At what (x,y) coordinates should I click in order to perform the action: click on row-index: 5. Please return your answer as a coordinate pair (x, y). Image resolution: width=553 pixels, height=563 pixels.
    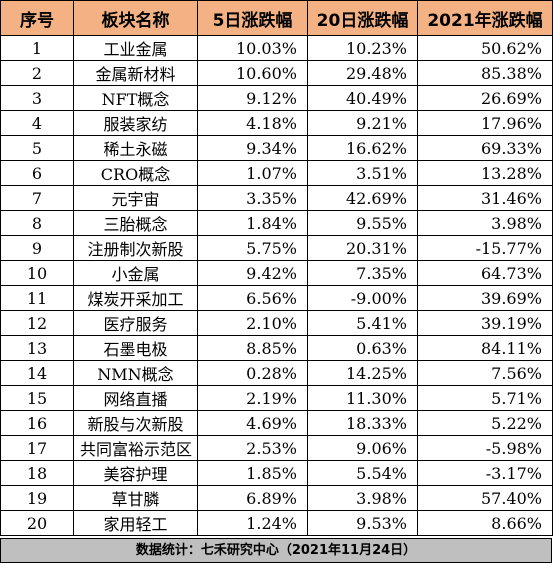
    Looking at the image, I should click on (37, 148).